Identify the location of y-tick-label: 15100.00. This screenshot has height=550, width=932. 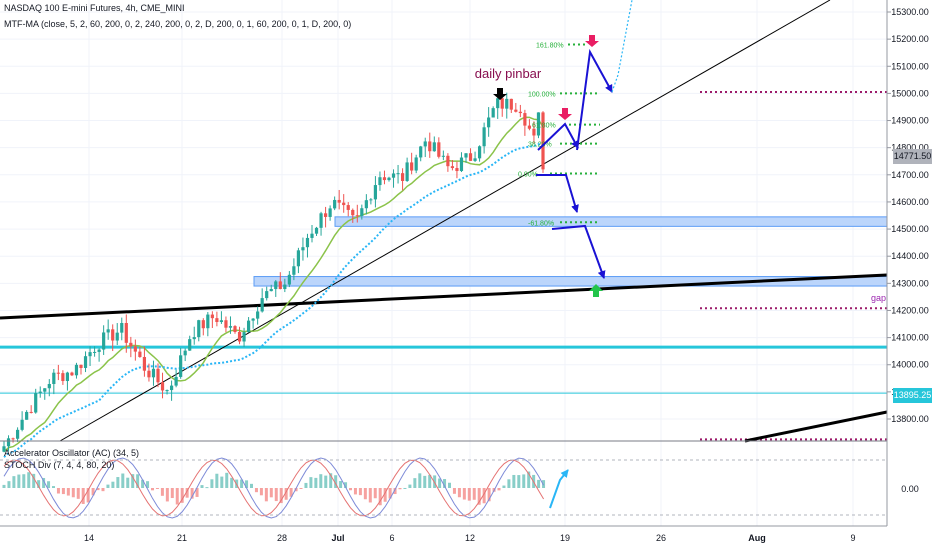
(910, 66).